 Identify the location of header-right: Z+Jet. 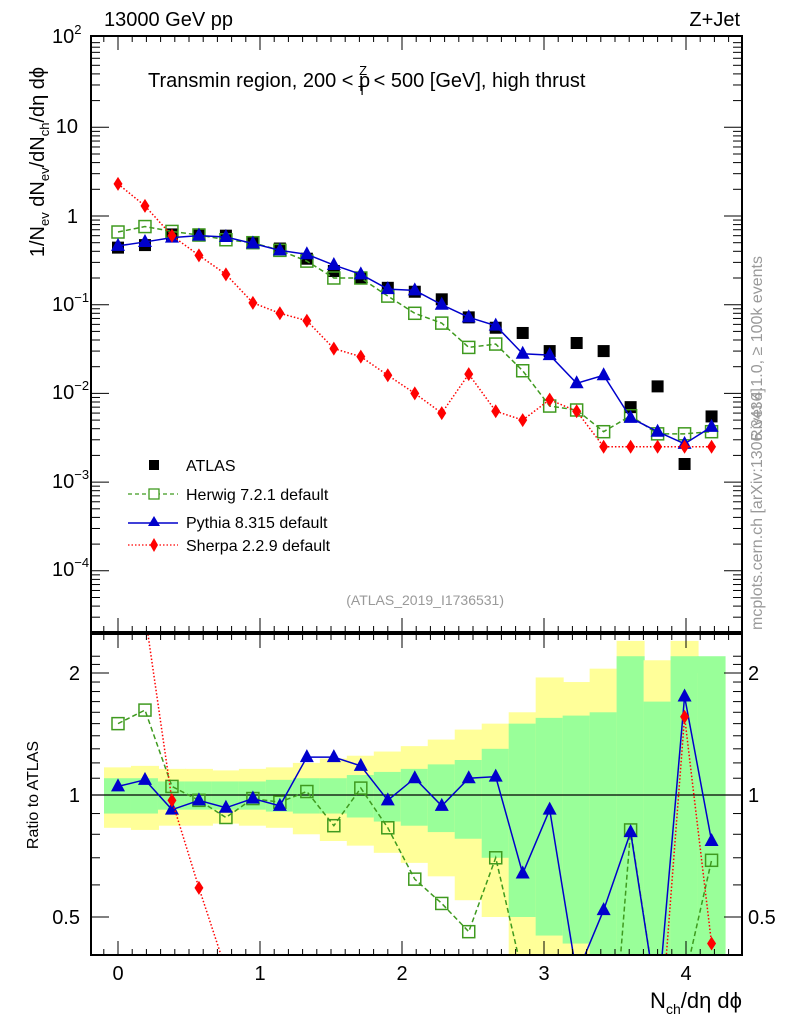
(714, 20).